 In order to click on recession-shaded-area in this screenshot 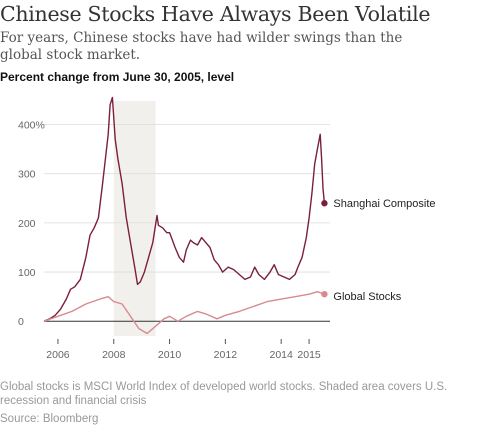, I will do `click(134, 218)`.